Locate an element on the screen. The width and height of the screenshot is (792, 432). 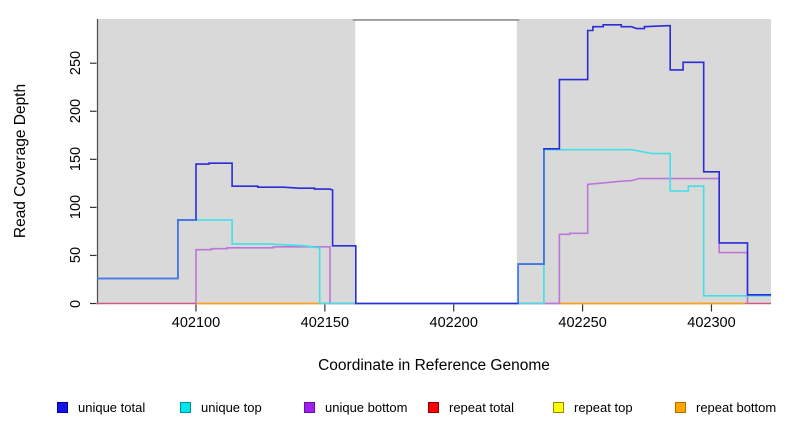
y-tick-label: 150 is located at coordinates (76, 159).